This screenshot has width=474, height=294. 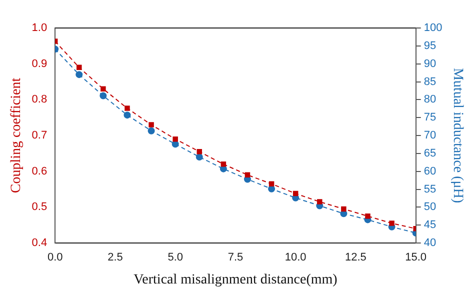 I want to click on x-tick-label: 7.5, so click(x=236, y=258).